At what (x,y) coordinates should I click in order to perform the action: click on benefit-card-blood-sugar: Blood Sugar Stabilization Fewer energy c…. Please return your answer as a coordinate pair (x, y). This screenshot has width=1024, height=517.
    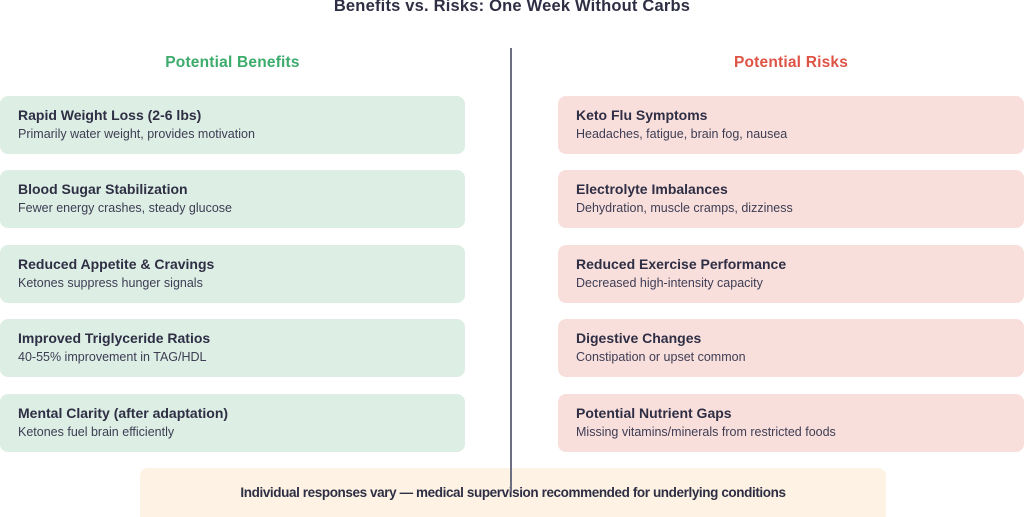
    Looking at the image, I should click on (232, 199).